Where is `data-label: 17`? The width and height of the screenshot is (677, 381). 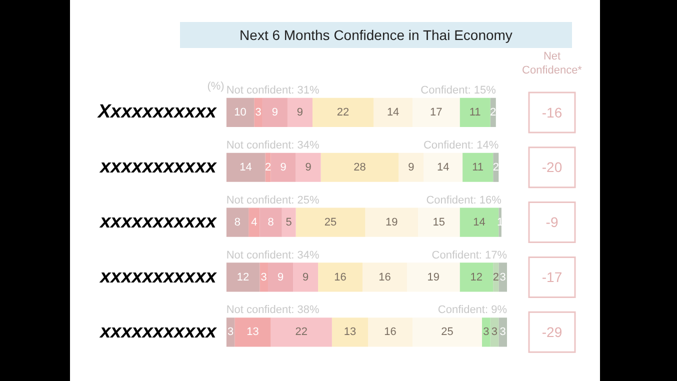
data-label: 17 is located at coordinates (436, 112).